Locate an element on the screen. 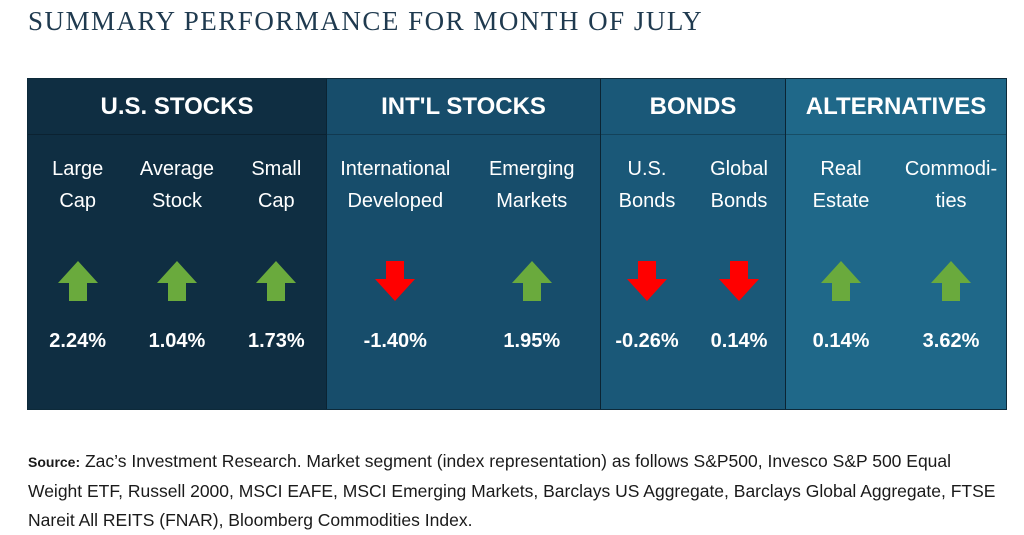  segment-label: U.S. Bonds is located at coordinates (647, 185).